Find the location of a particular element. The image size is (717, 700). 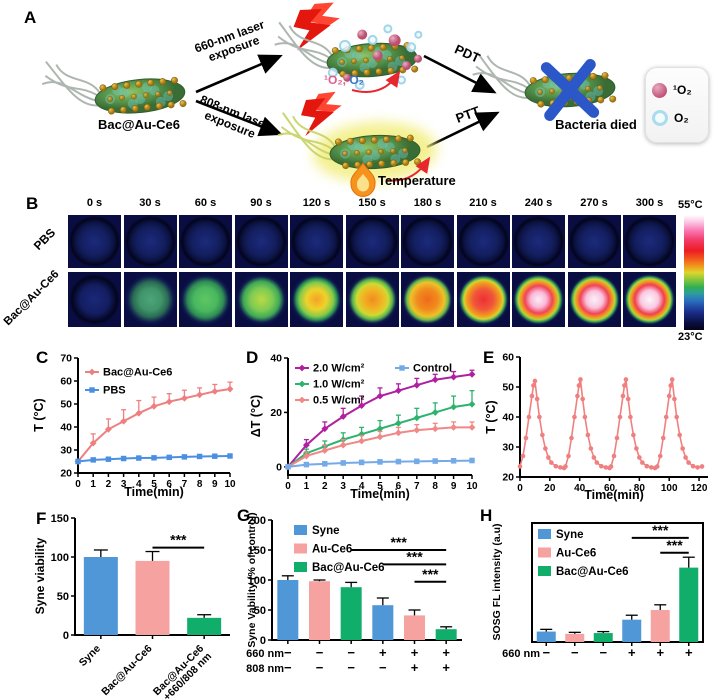

panel-g-label: G is located at coordinates (244, 515).